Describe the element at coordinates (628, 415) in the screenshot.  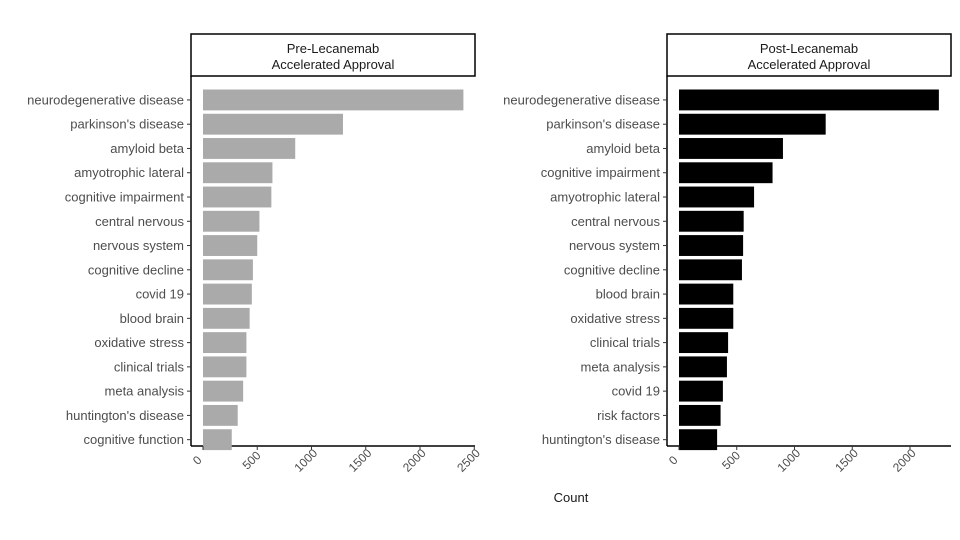
I see `category-label: risk factors` at that location.